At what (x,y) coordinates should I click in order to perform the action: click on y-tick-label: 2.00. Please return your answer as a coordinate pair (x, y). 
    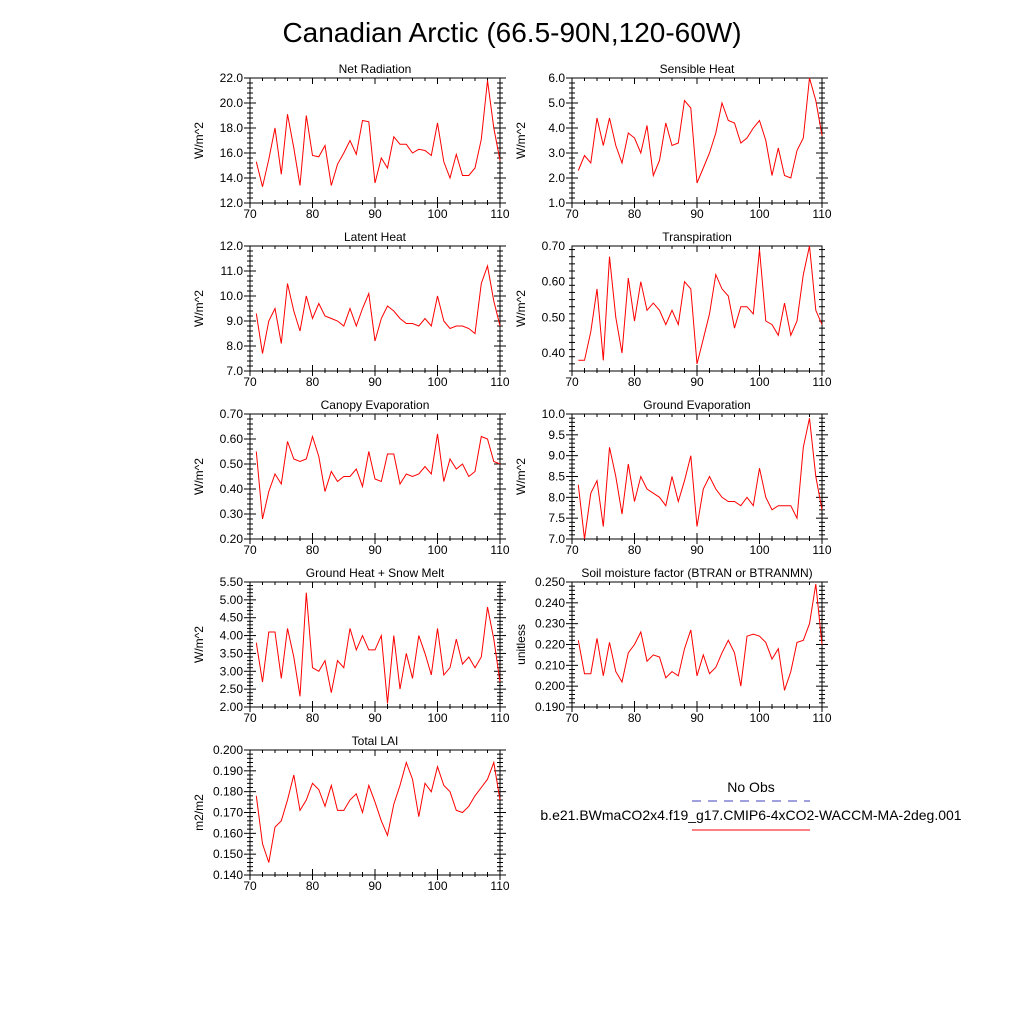
    Looking at the image, I should click on (232, 707).